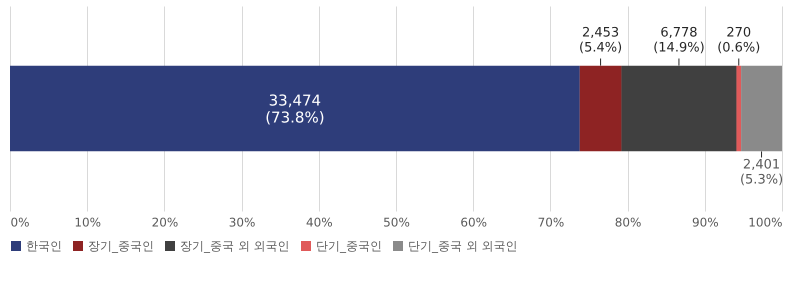  What do you see at coordinates (396, 223) in the screenshot?
I see `x-tick-label: 50%` at bounding box center [396, 223].